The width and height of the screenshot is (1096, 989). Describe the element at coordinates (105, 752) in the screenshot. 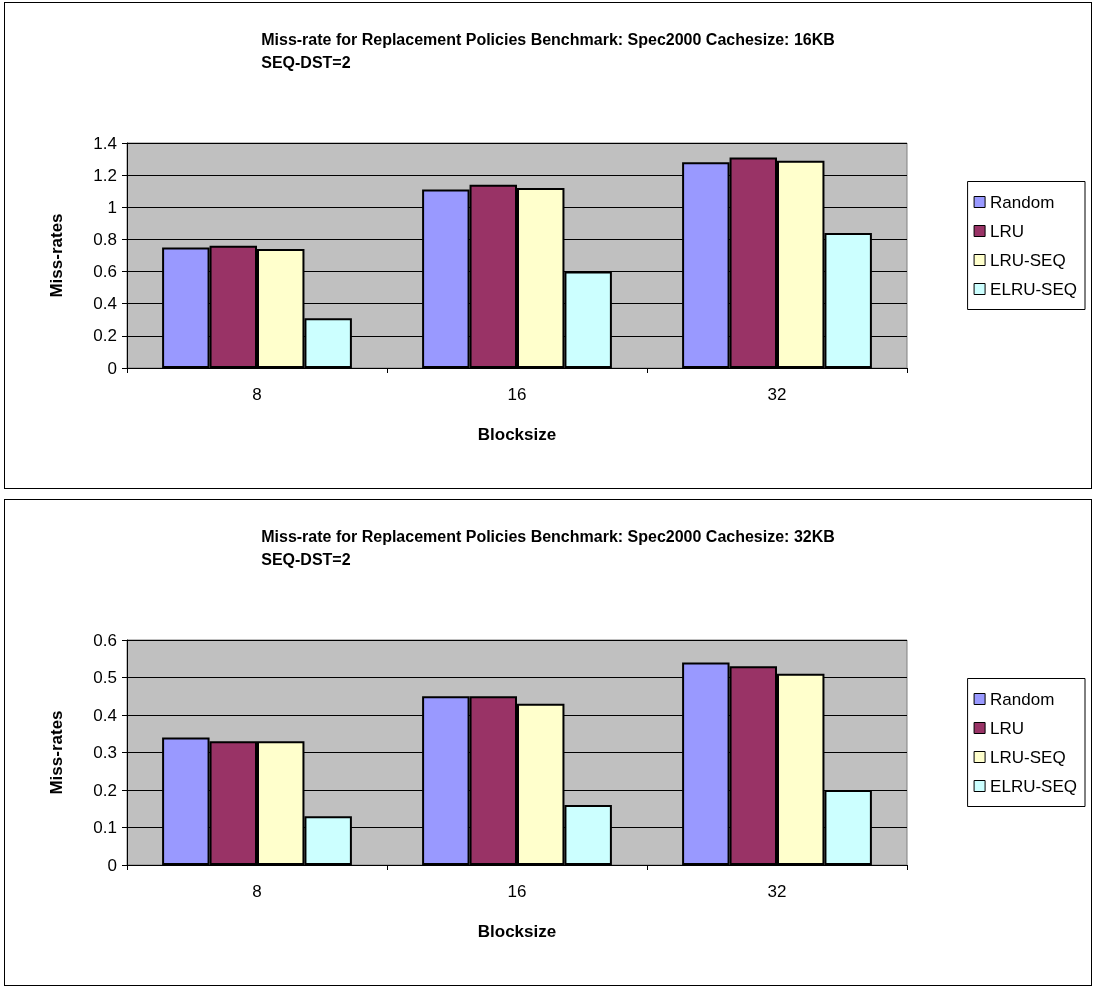

I see `y-tick-label: 0.3` at that location.